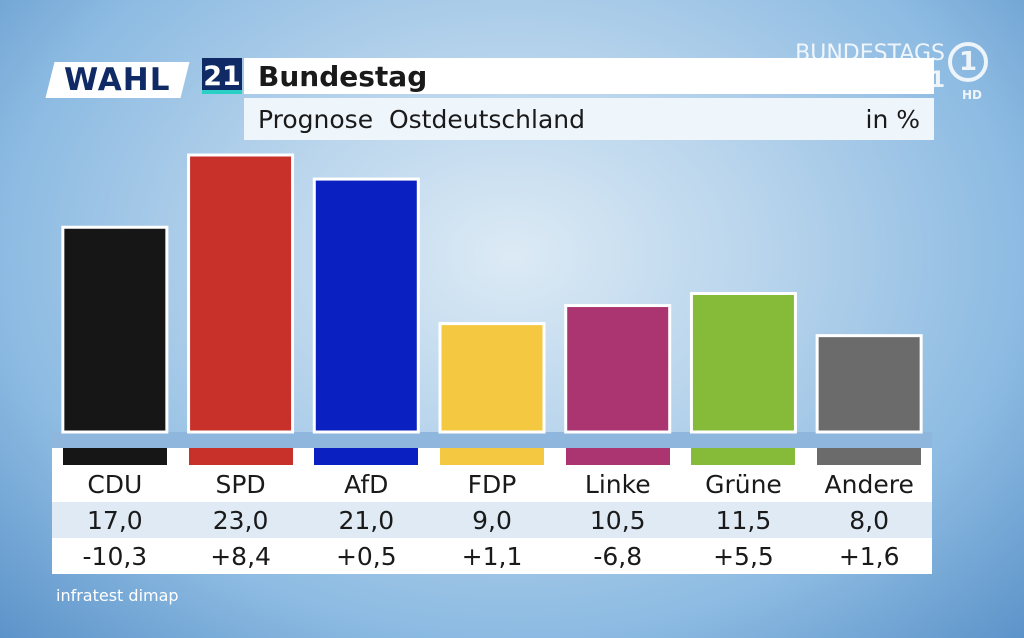 The height and width of the screenshot is (638, 1024). Describe the element at coordinates (972, 95) in the screenshot. I see `hd-badge: HD` at that location.